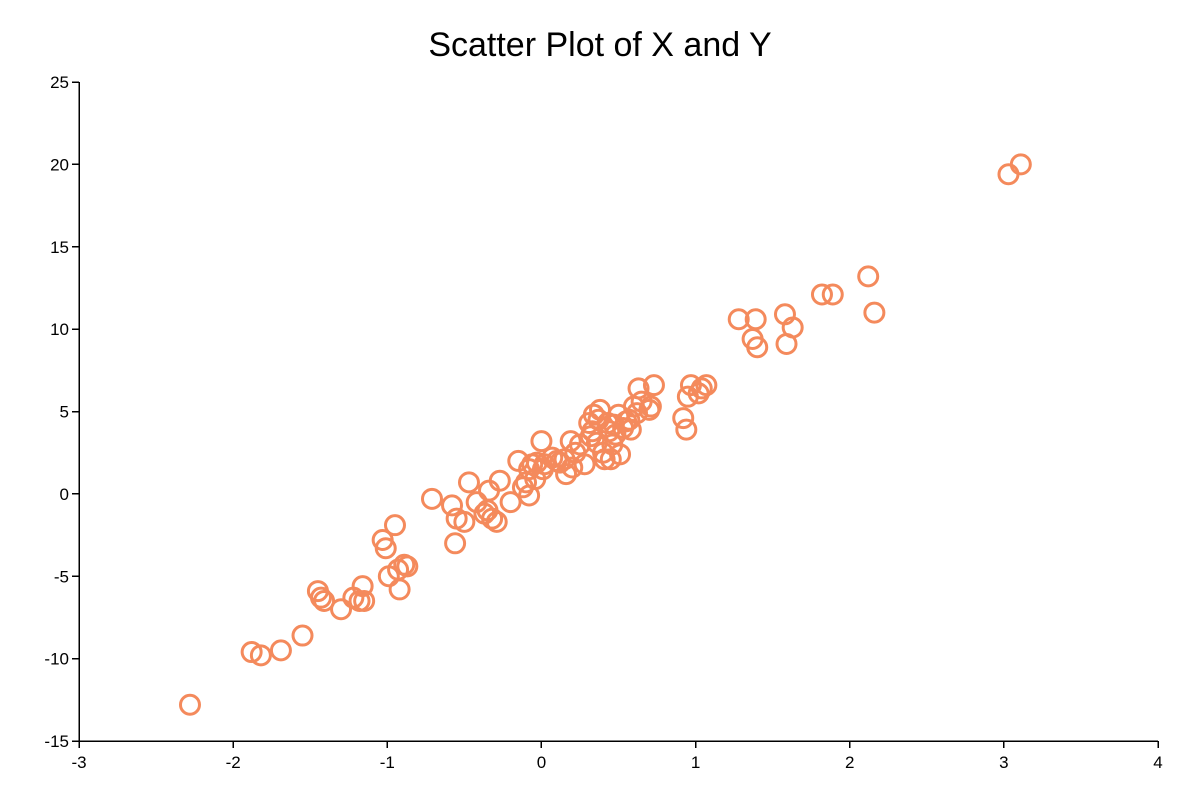 The width and height of the screenshot is (1200, 800). Describe the element at coordinates (599, 45) in the screenshot. I see `chart-title: Scatter Plot of X and Y` at that location.